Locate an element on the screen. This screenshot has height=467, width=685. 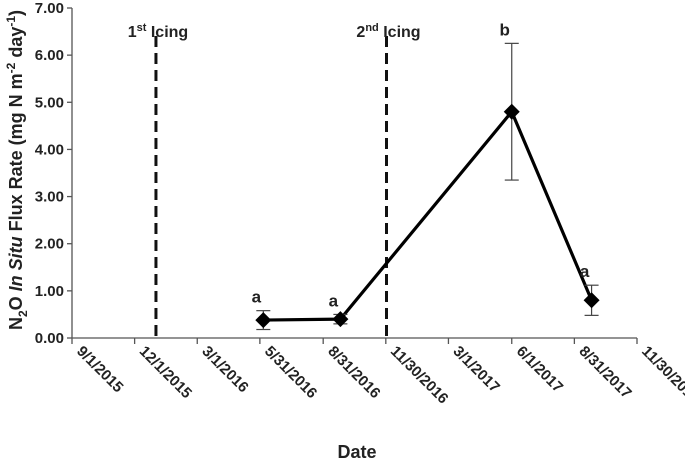
x-tick-label: 5/31/2016 is located at coordinates (290, 372).